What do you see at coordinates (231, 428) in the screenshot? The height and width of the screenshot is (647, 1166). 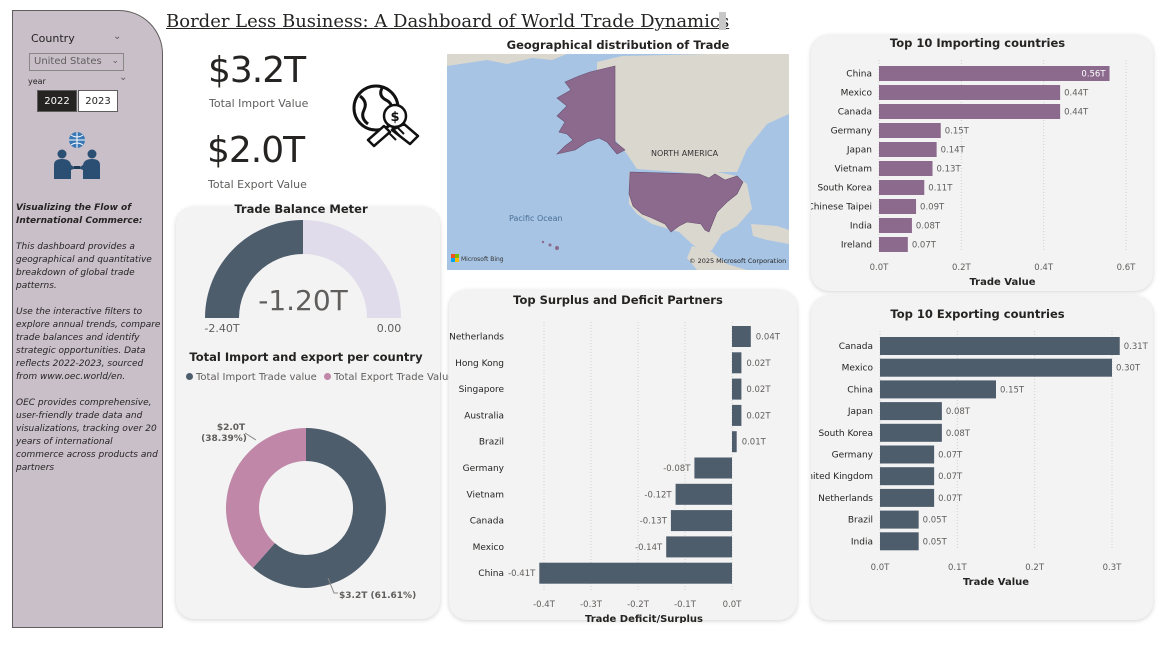 I see `donut-label-export-value: $2.0T` at bounding box center [231, 428].